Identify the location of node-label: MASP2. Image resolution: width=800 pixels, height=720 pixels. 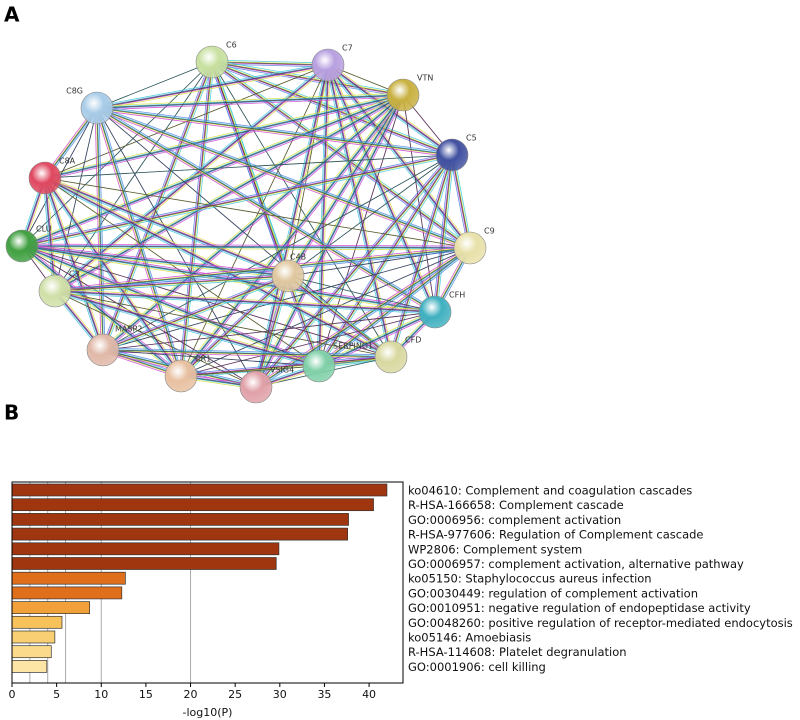
(128, 329).